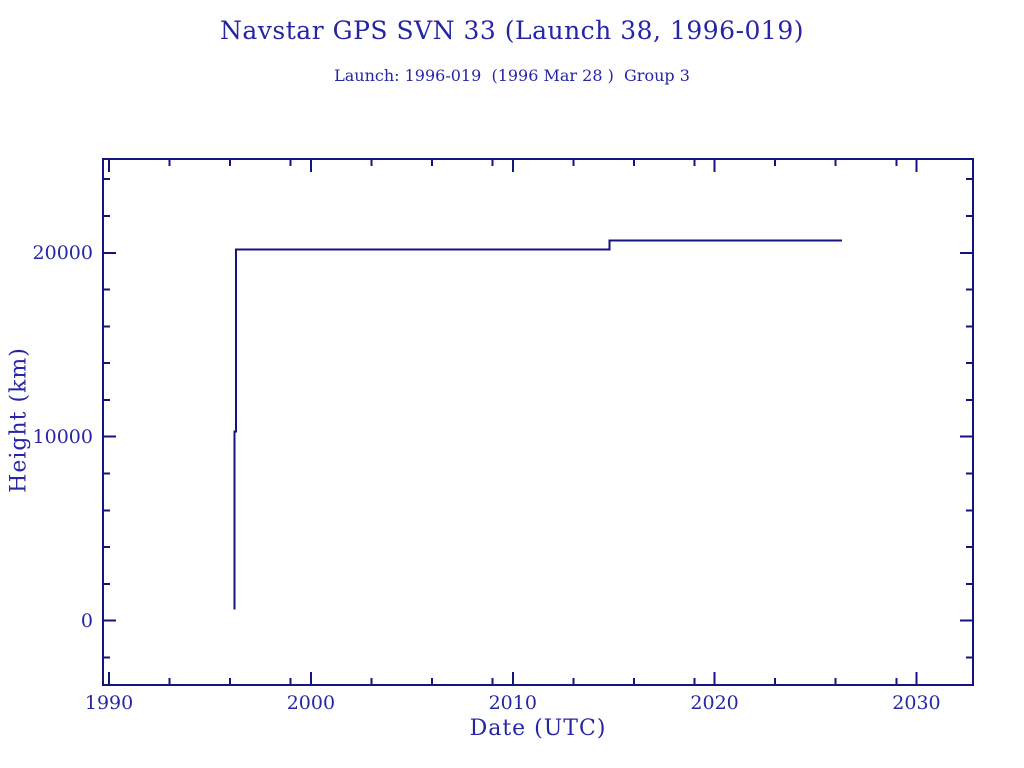  I want to click on x-tick-label: 2030, so click(916, 703).